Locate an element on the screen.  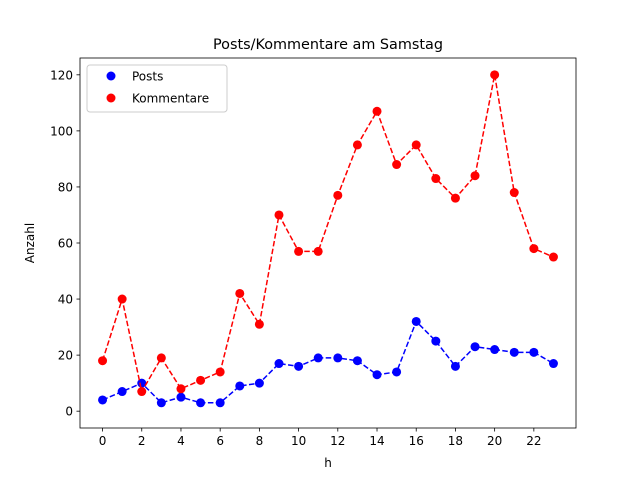
x-tick-label: 0 is located at coordinates (103, 441).